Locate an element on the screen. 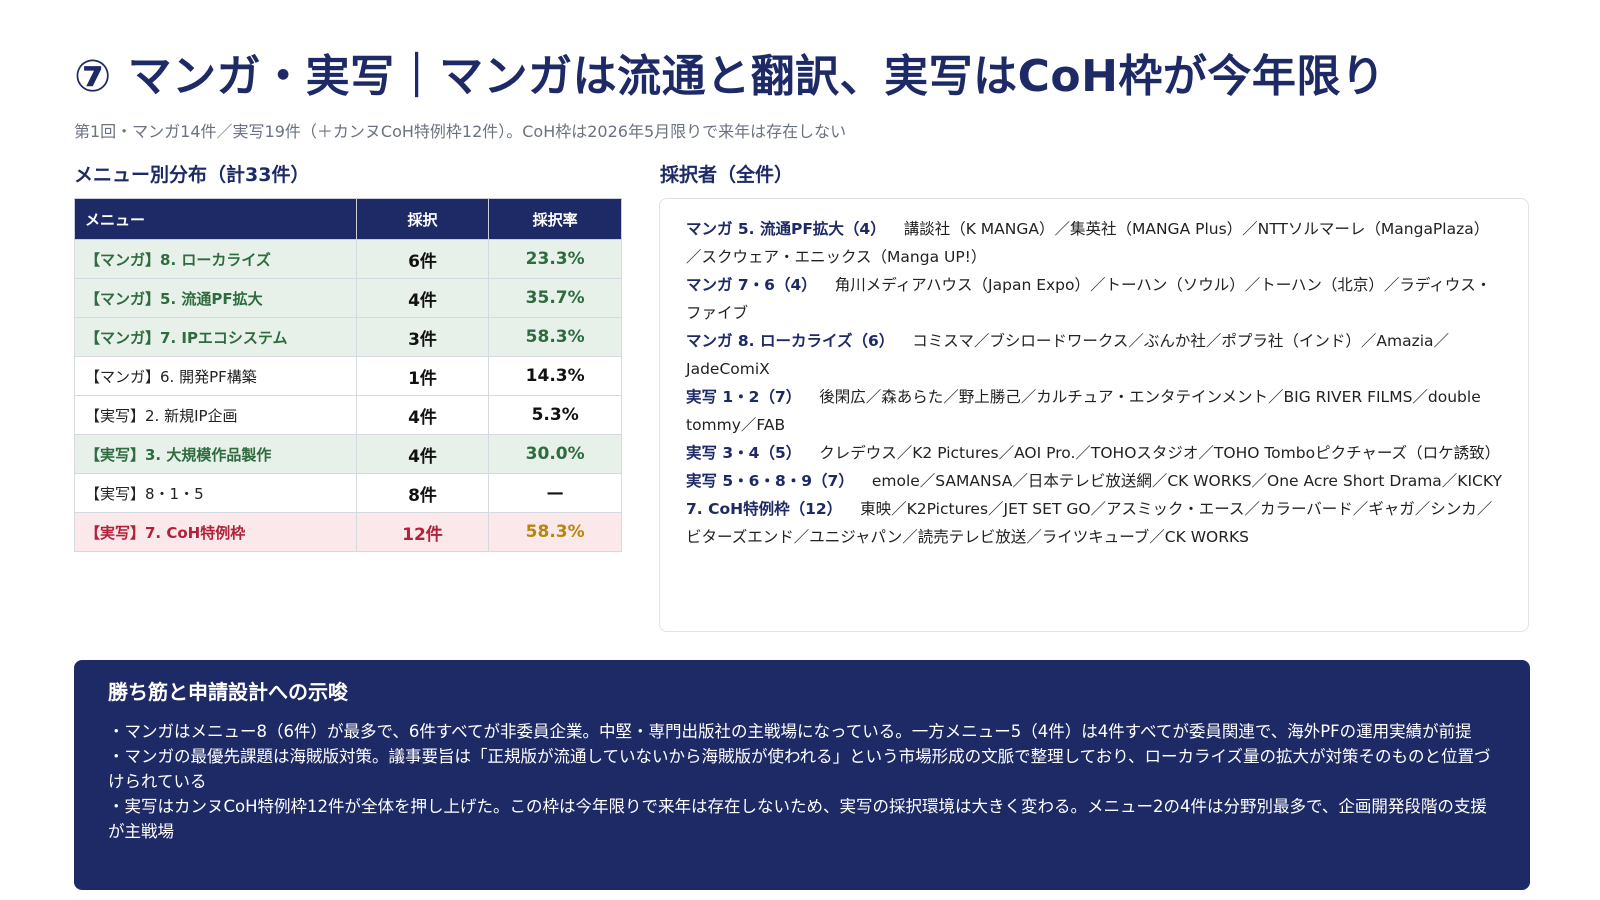 This screenshot has height=900, width=1600. row-rate: 23.3% is located at coordinates (555, 259).